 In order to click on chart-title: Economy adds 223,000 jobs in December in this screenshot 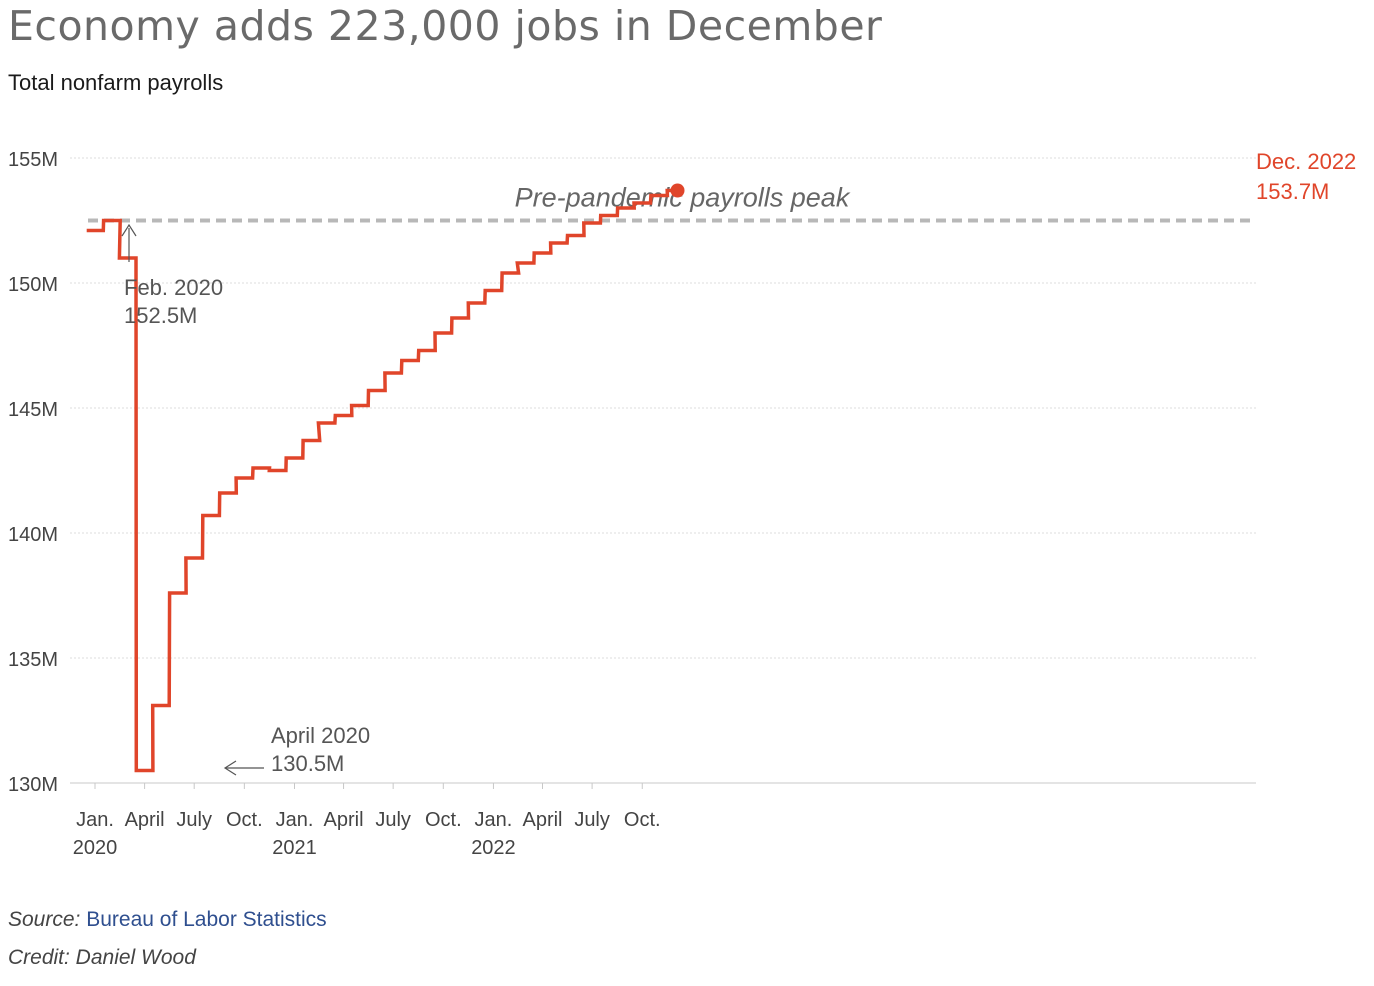, I will do `click(445, 26)`.